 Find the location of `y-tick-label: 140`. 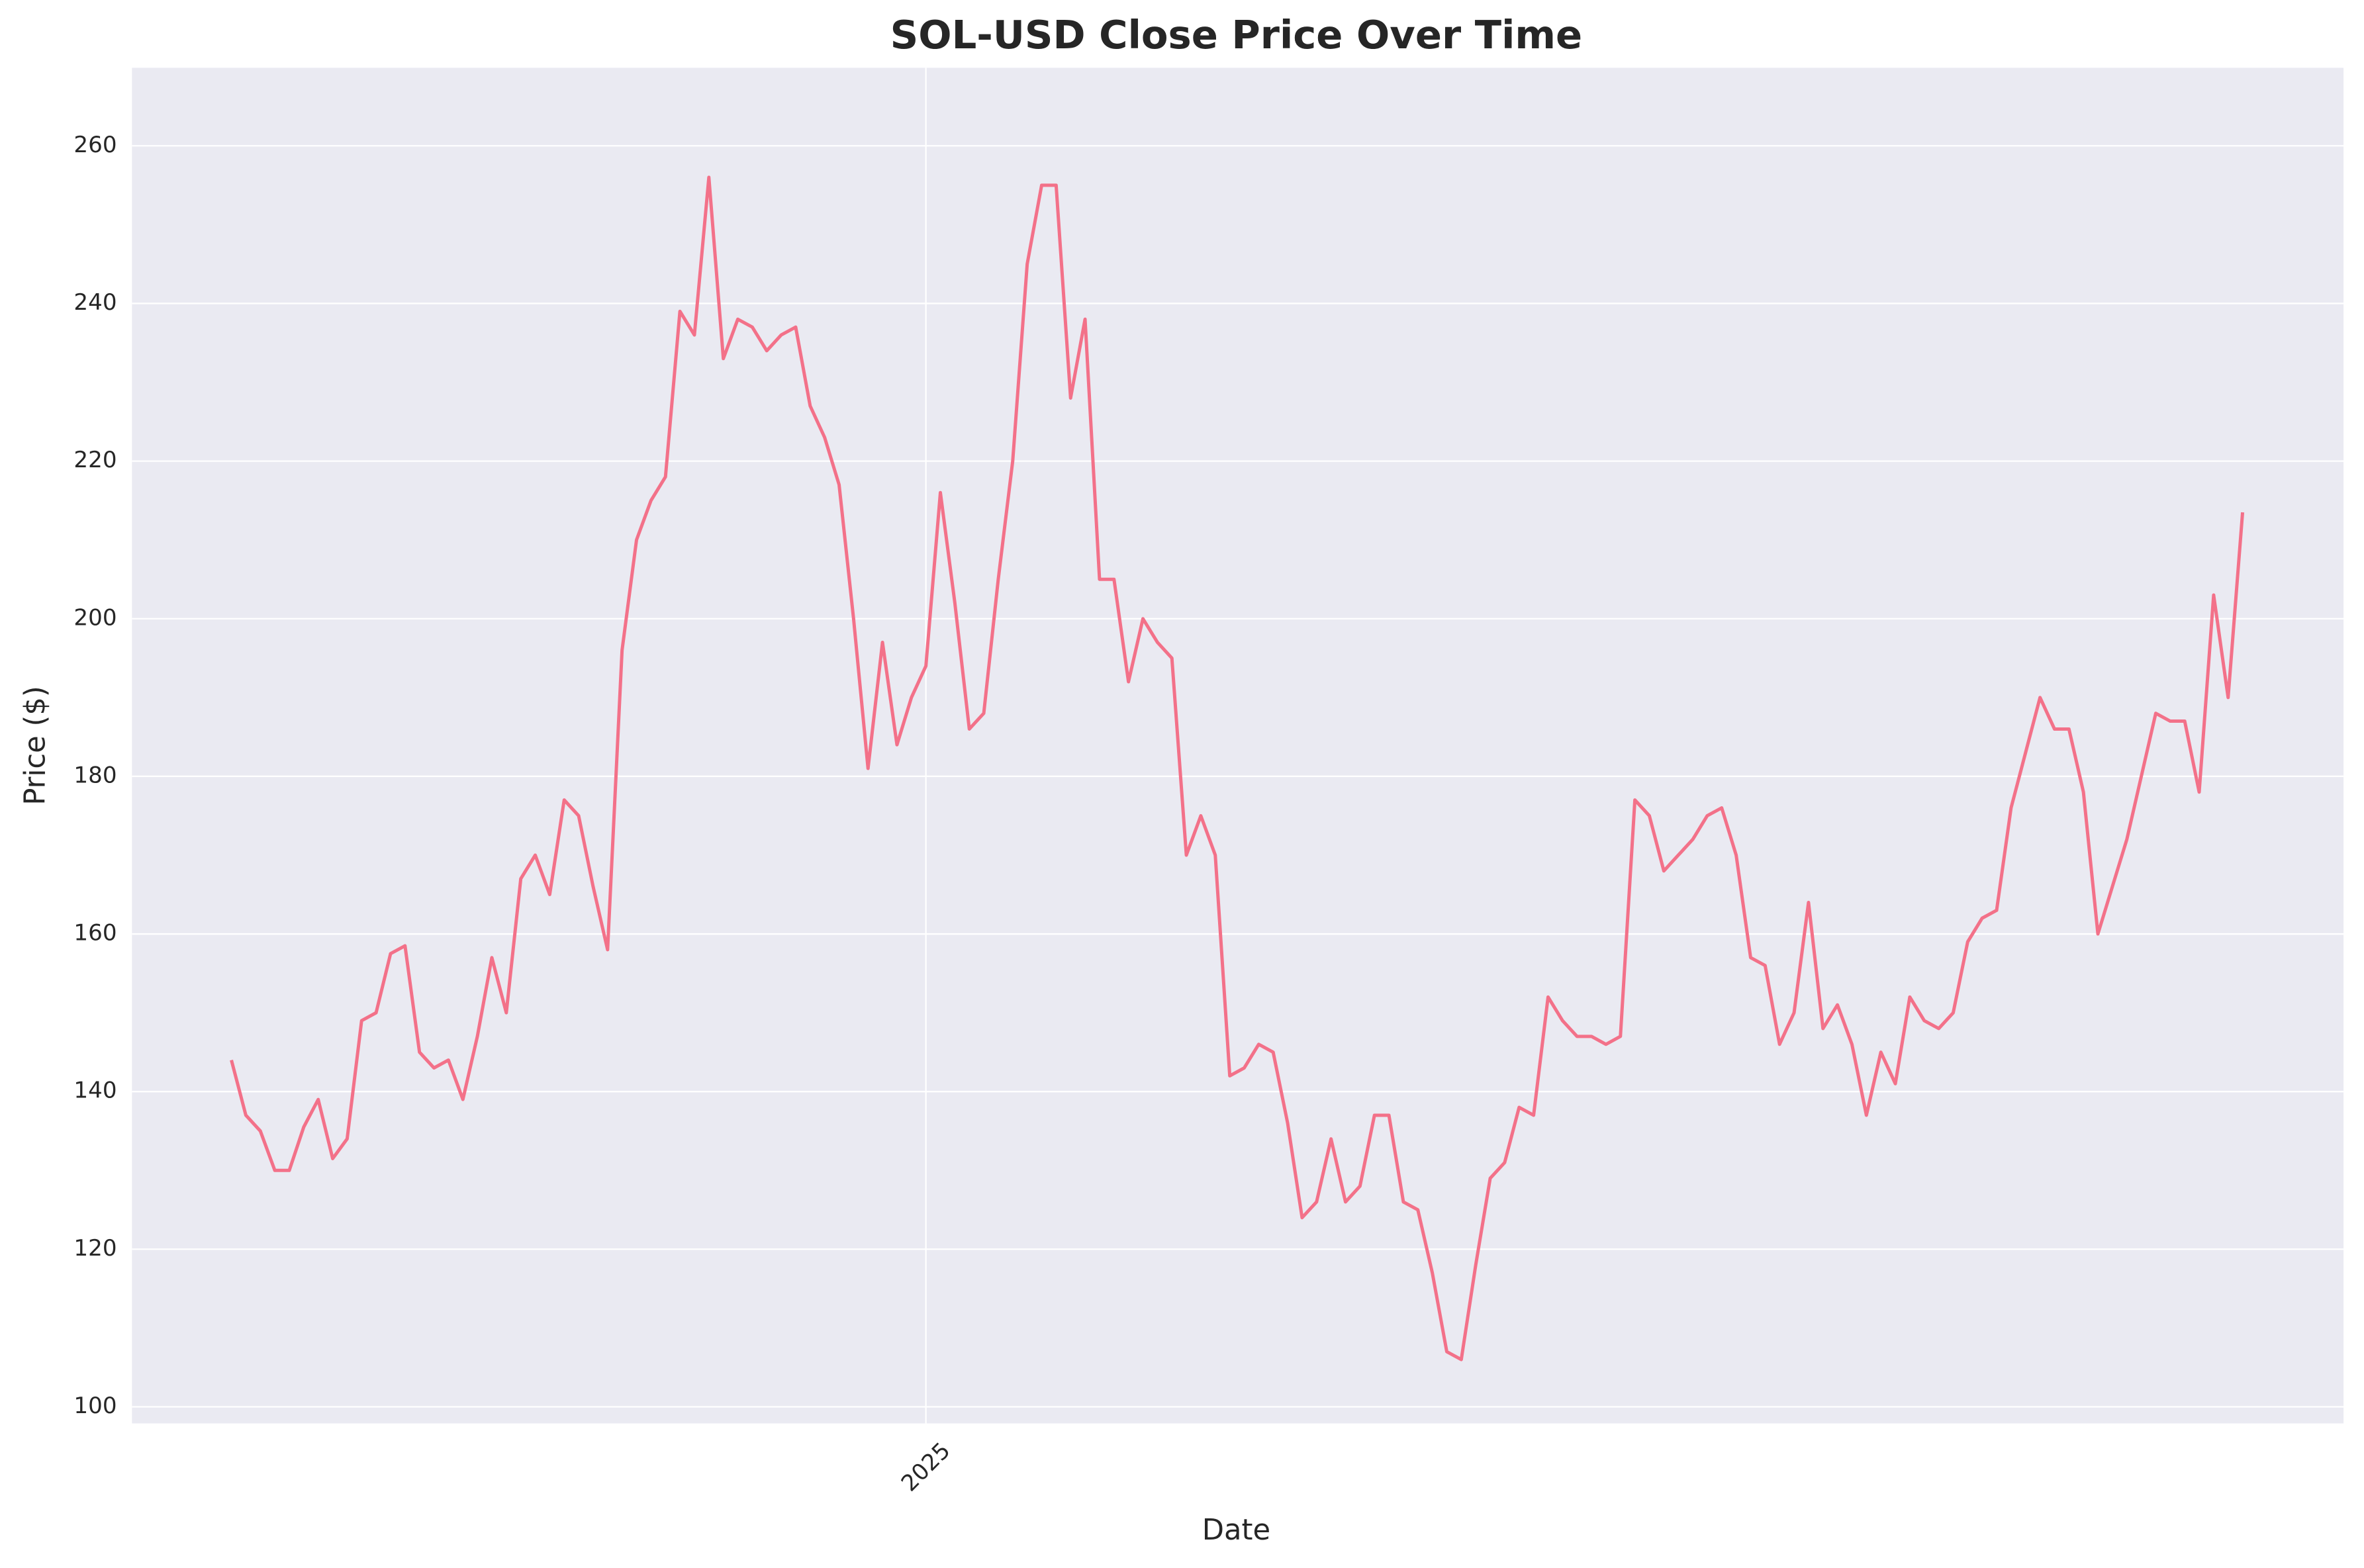

y-tick-label: 140 is located at coordinates (95, 1091).